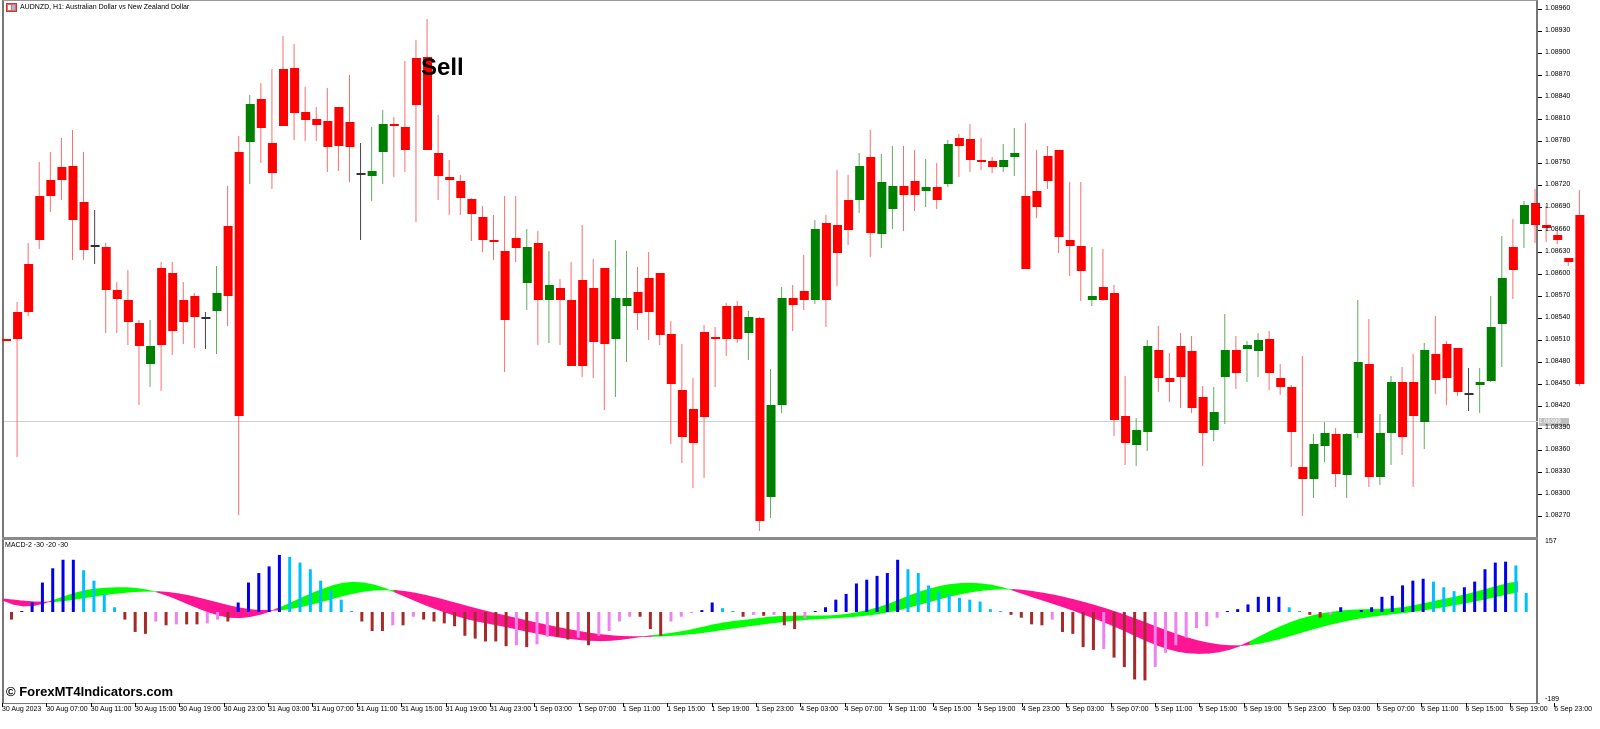 The height and width of the screenshot is (729, 1600). I want to click on indicator-panel-divider, so click(770, 538).